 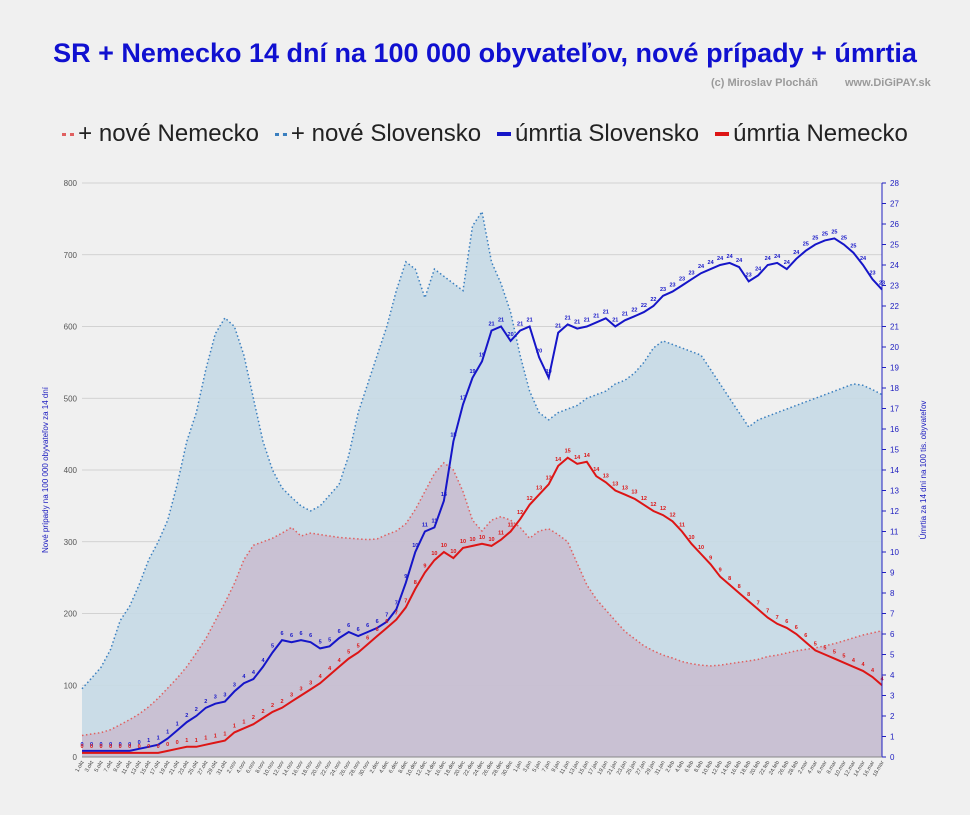 What do you see at coordinates (71, 255) in the screenshot?
I see `y-left-tick-label: 700` at bounding box center [71, 255].